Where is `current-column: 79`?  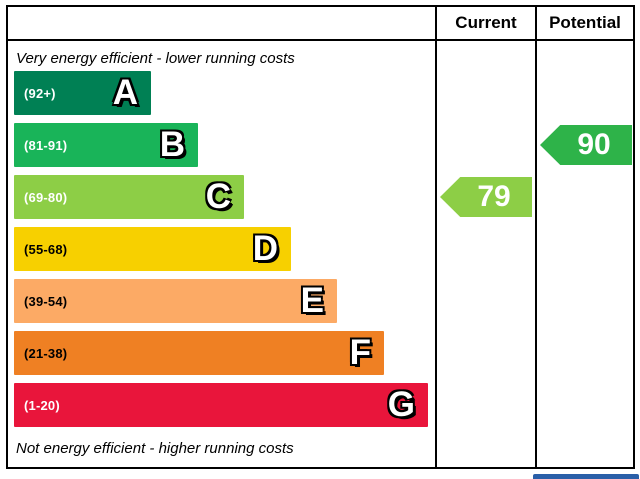
current-column: 79 is located at coordinates (485, 254).